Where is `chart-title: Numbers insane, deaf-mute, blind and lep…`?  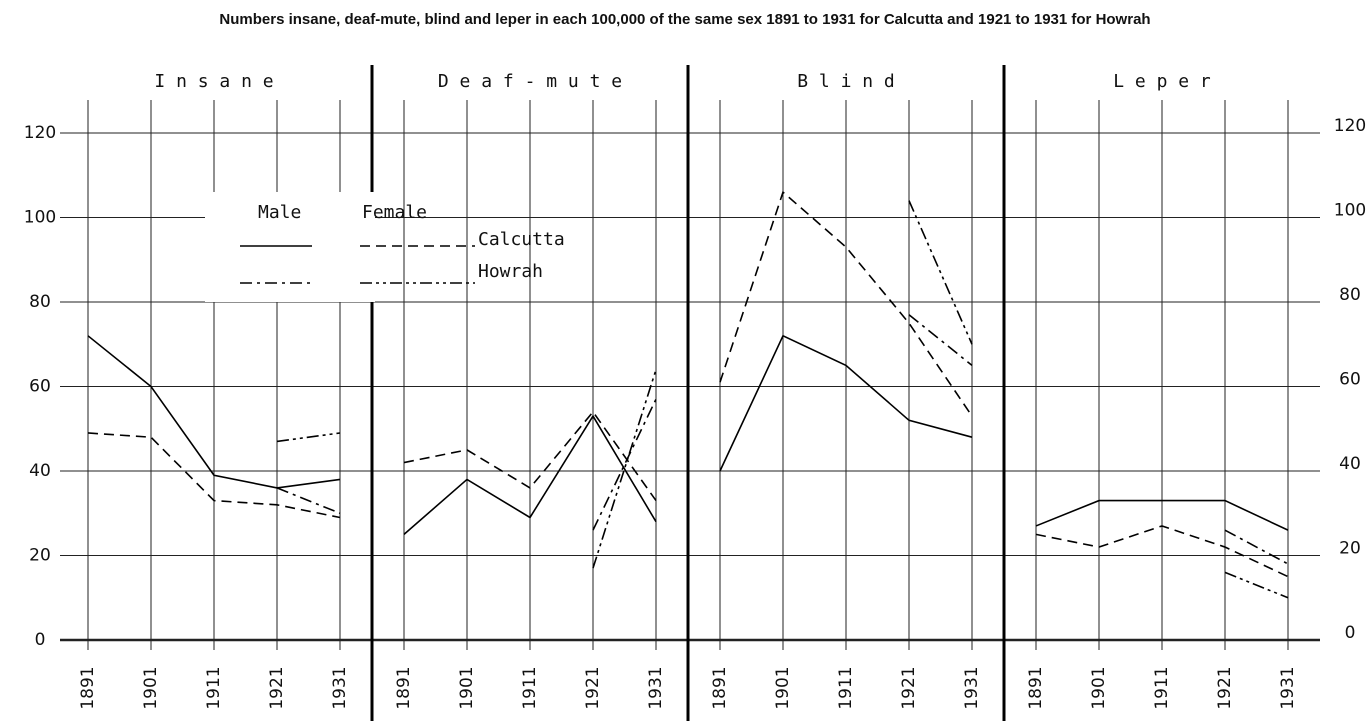
chart-title: Numbers insane, deaf-mute, blind and lep… is located at coordinates (684, 19).